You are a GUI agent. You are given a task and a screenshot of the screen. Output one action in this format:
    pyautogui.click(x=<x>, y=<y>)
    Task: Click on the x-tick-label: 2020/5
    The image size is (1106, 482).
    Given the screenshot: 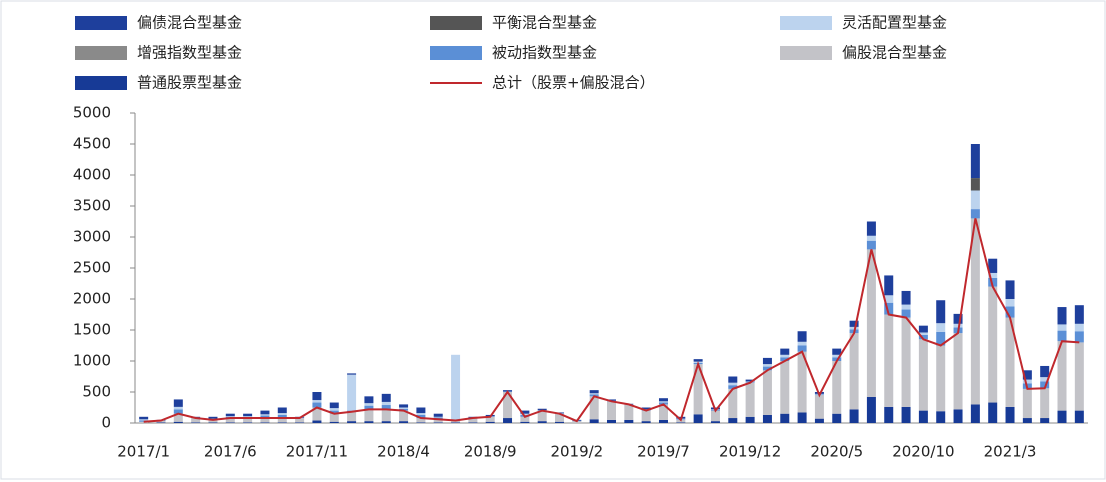 What is the action you would take?
    pyautogui.click(x=836, y=452)
    